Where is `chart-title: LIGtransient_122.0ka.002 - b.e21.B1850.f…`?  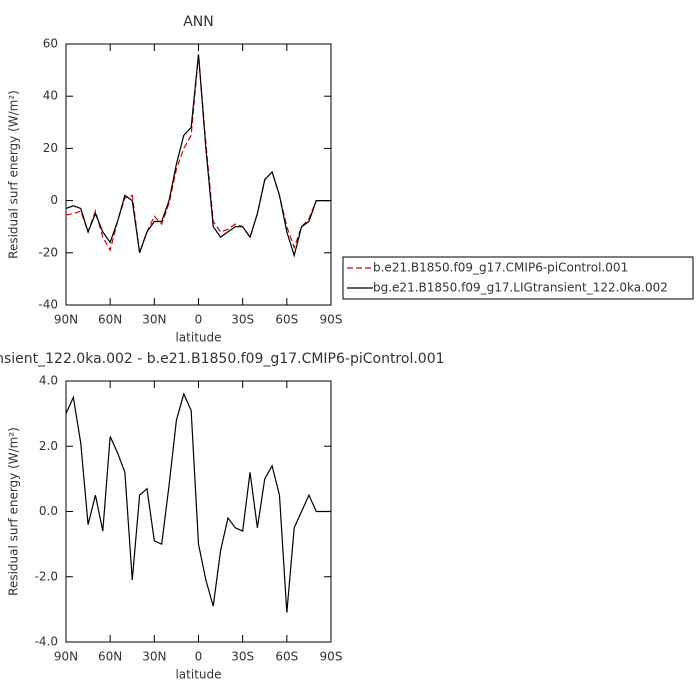
chart-title: LIGtransient_122.0ka.002 - b.e21.B1850.f… is located at coordinates (222, 359).